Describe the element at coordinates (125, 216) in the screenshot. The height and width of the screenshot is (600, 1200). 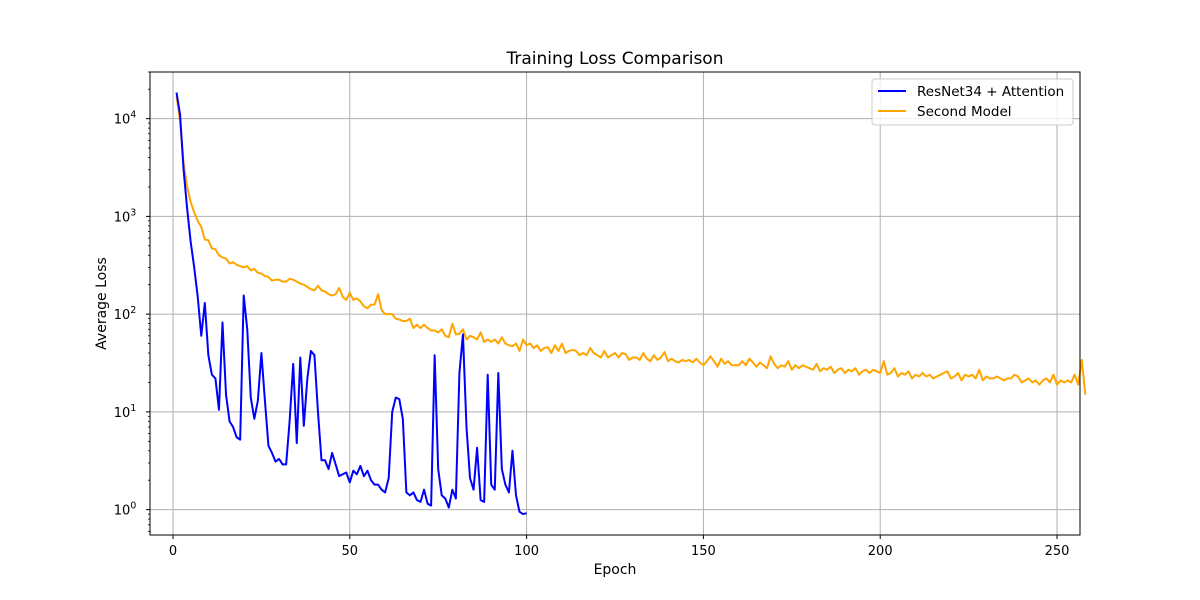
I see `y-tick-label: 10³` at that location.